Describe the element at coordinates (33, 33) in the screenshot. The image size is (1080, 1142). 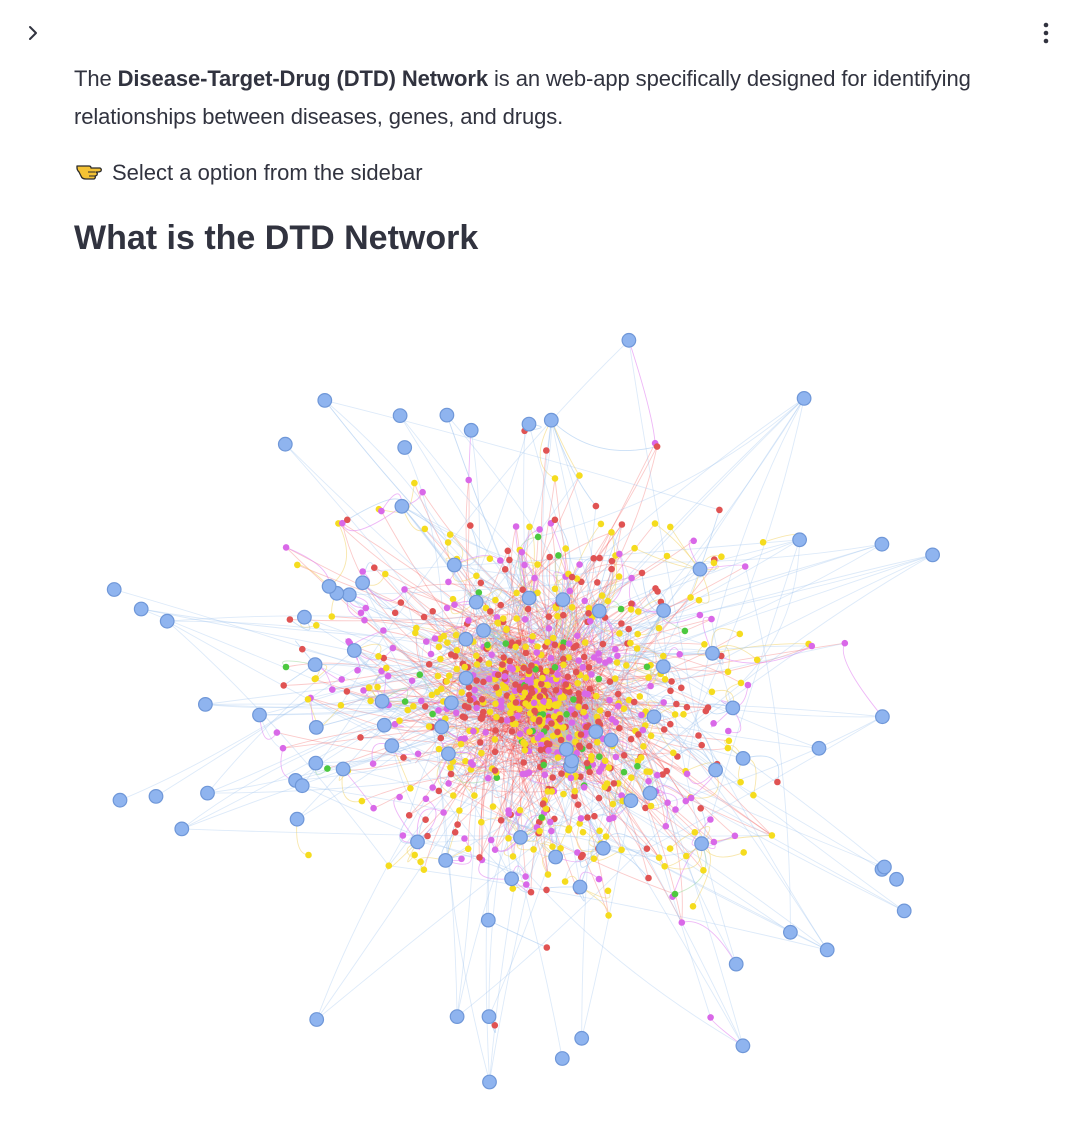
I see `sidebar-toggle-button` at that location.